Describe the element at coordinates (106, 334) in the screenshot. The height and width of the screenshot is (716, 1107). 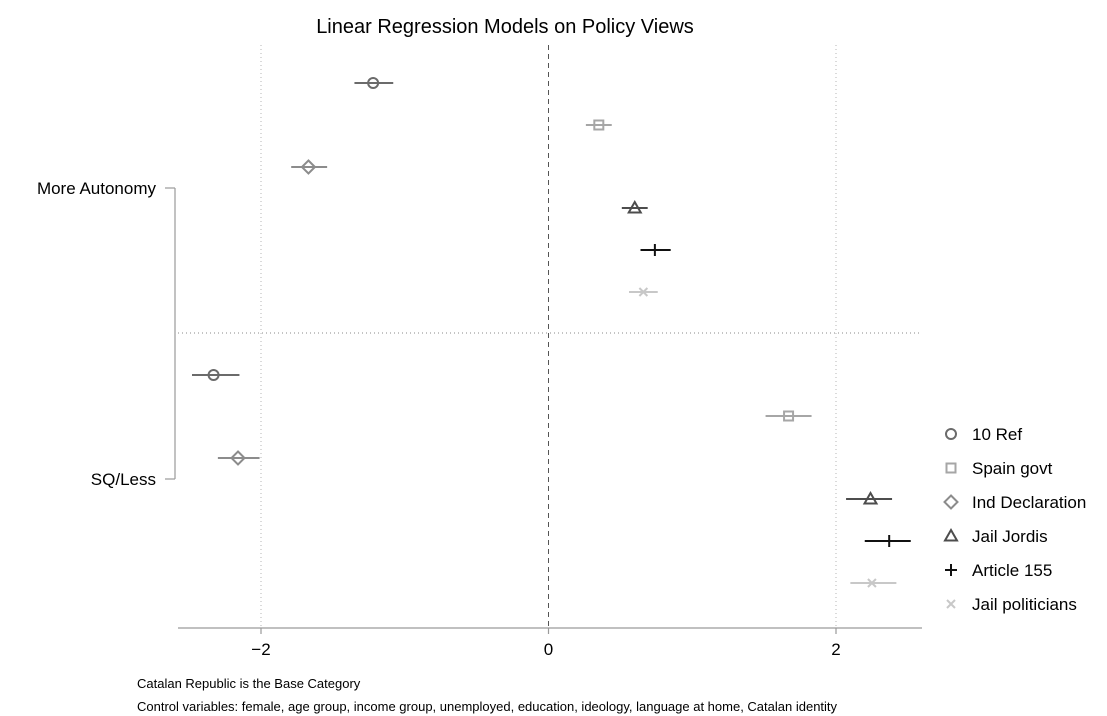
I see `group-axis: More Autonomy SQ/Less` at that location.